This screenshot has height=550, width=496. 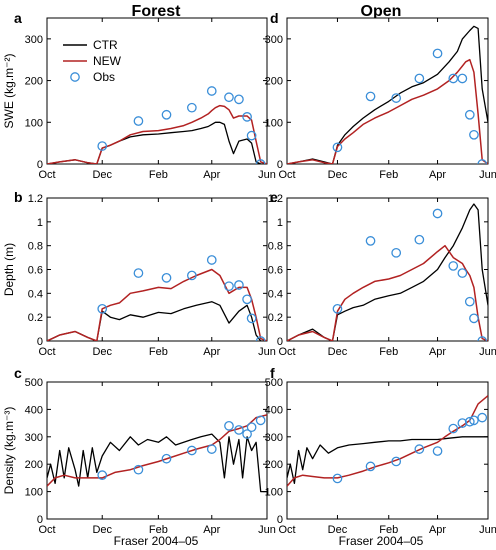 What do you see at coordinates (387, 441) in the screenshot?
I see `plot-area-f` at bounding box center [387, 441].